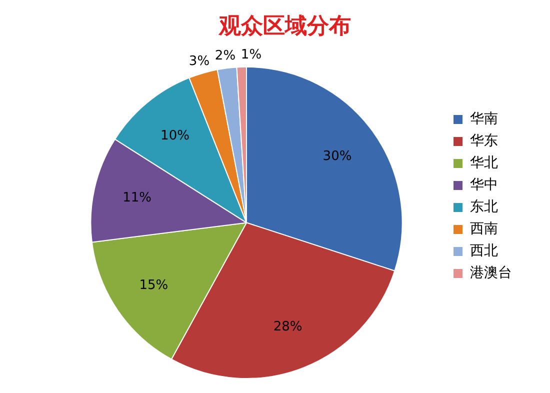 The width and height of the screenshot is (550, 393). What do you see at coordinates (287, 326) in the screenshot?
I see `data-label: 28%` at bounding box center [287, 326].